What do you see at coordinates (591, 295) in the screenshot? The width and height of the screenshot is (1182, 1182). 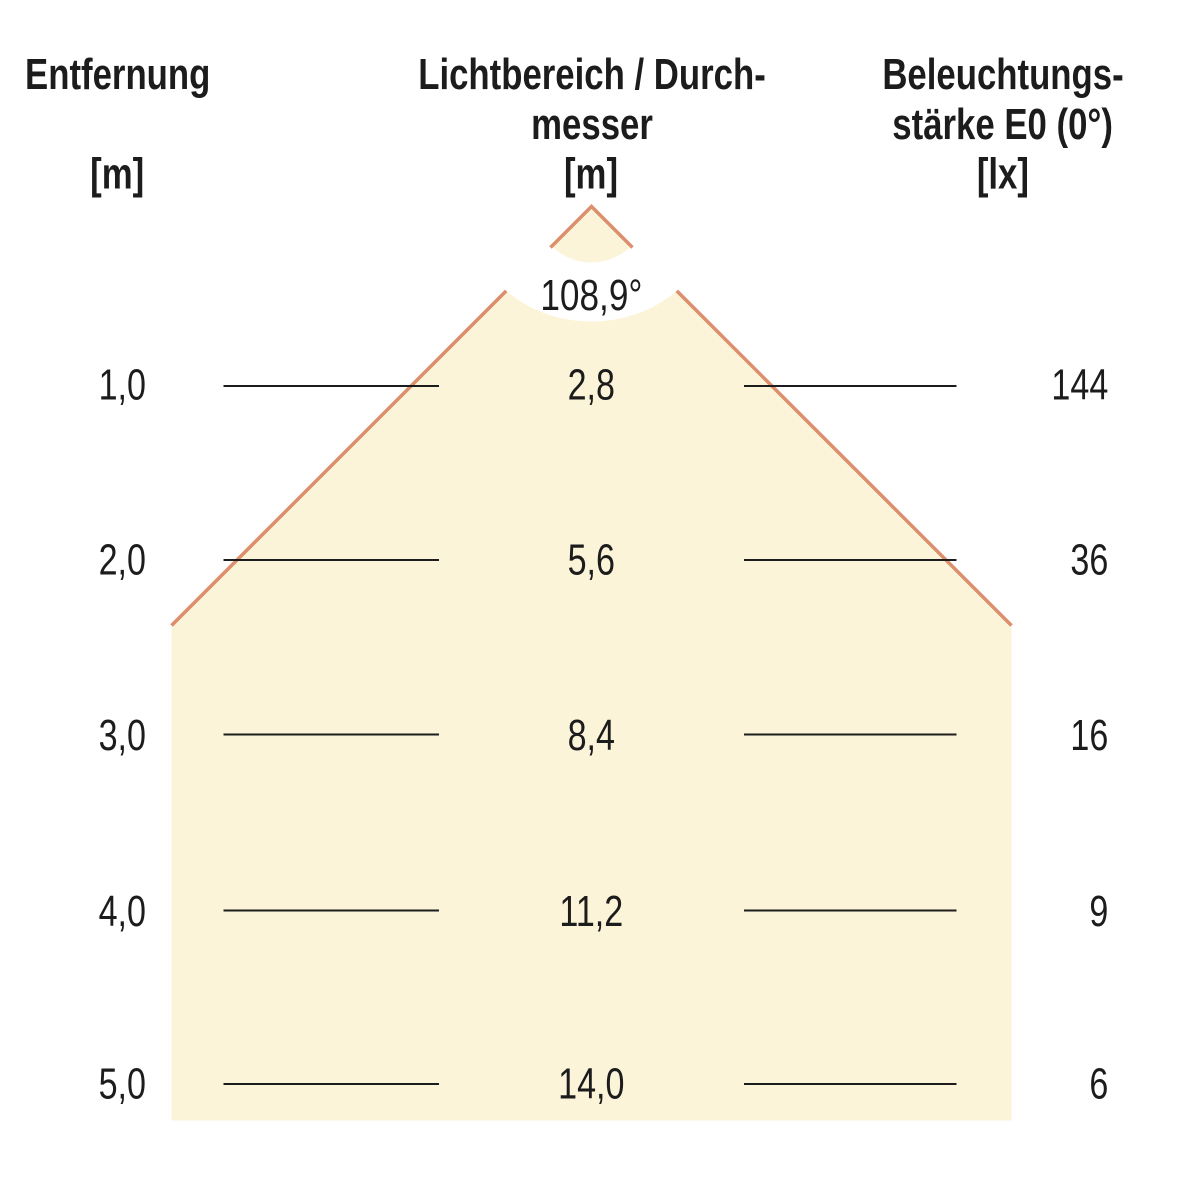 I see `svg-text: 108,9°` at bounding box center [591, 295].